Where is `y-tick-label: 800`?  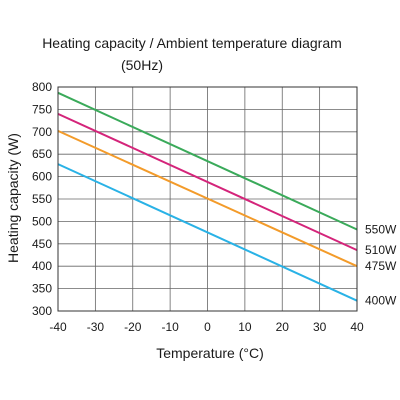
y-tick-label: 800 is located at coordinates (42, 87).